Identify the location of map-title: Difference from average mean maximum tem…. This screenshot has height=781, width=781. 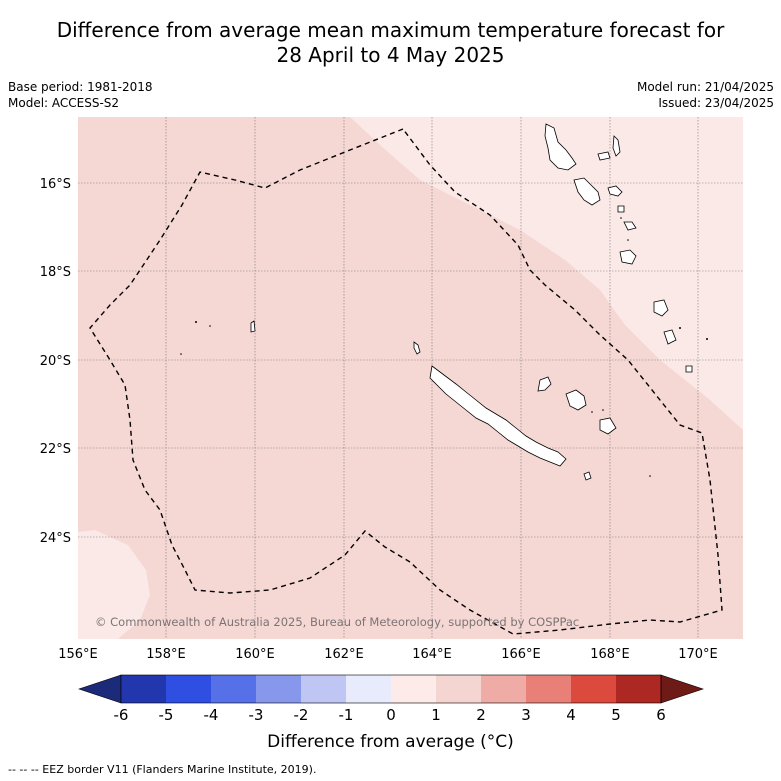
(390, 43).